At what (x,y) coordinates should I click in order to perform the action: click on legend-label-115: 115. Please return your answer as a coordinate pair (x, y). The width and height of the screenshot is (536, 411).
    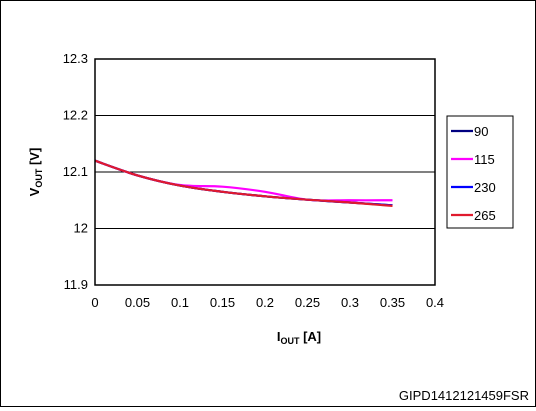
    Looking at the image, I should click on (484, 159).